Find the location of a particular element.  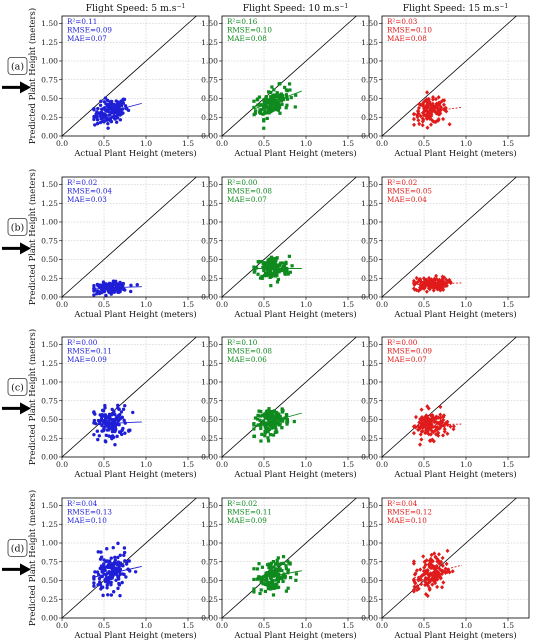

stat-r2: R²=0.00 is located at coordinates (82, 342).